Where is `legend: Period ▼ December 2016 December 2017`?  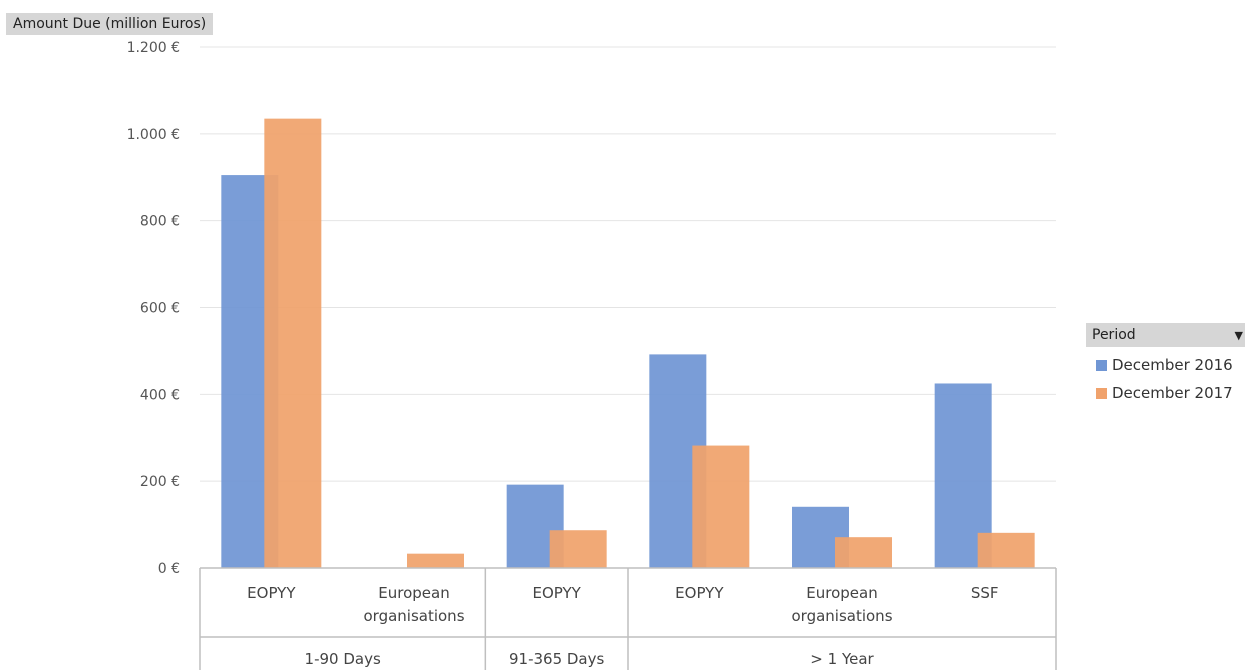 legend: Period ▼ December 2016 December 2017 is located at coordinates (1165, 363).